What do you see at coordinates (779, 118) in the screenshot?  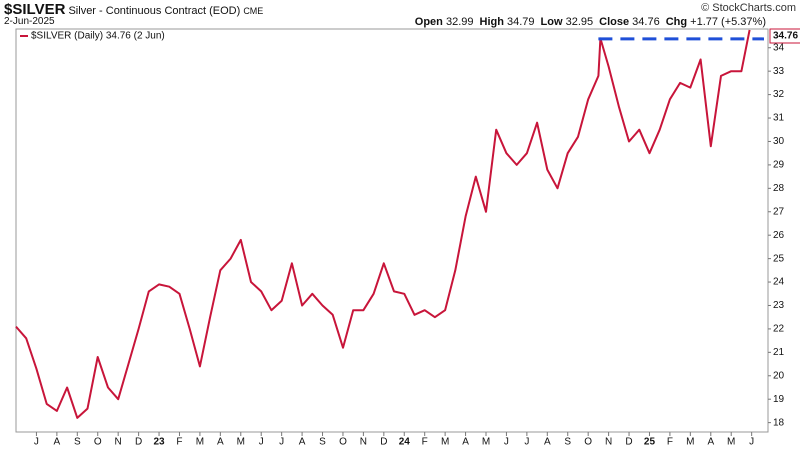 I see `y-tick-label: 31` at bounding box center [779, 118].